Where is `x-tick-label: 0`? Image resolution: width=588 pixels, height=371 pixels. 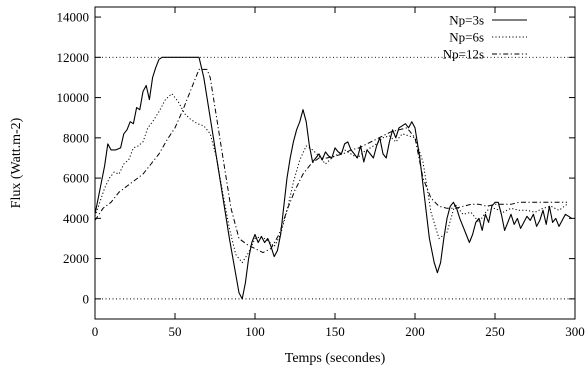 x-tick-label: 0 is located at coordinates (95, 331).